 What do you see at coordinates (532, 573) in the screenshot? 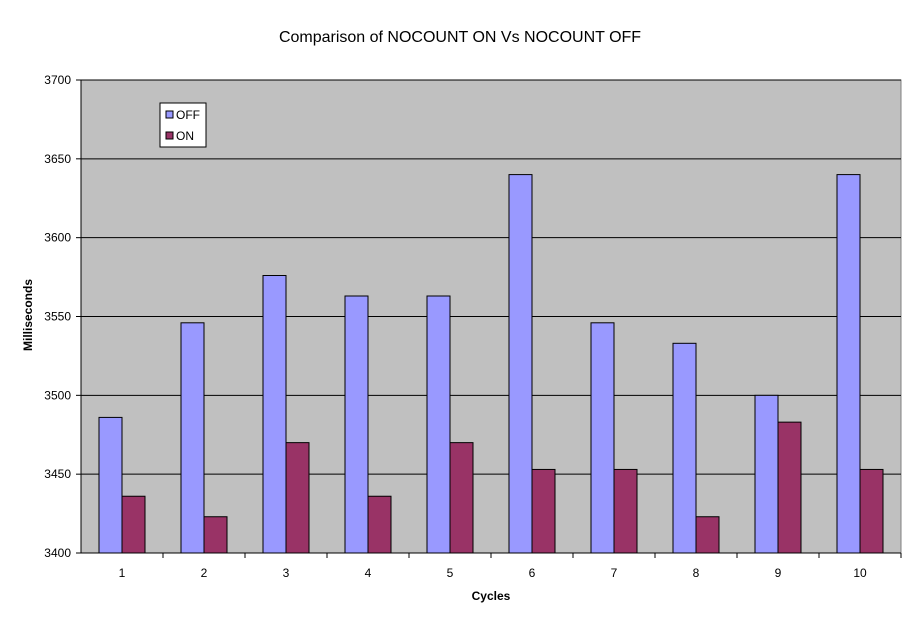
I see `x-tick-label: 6` at bounding box center [532, 573].